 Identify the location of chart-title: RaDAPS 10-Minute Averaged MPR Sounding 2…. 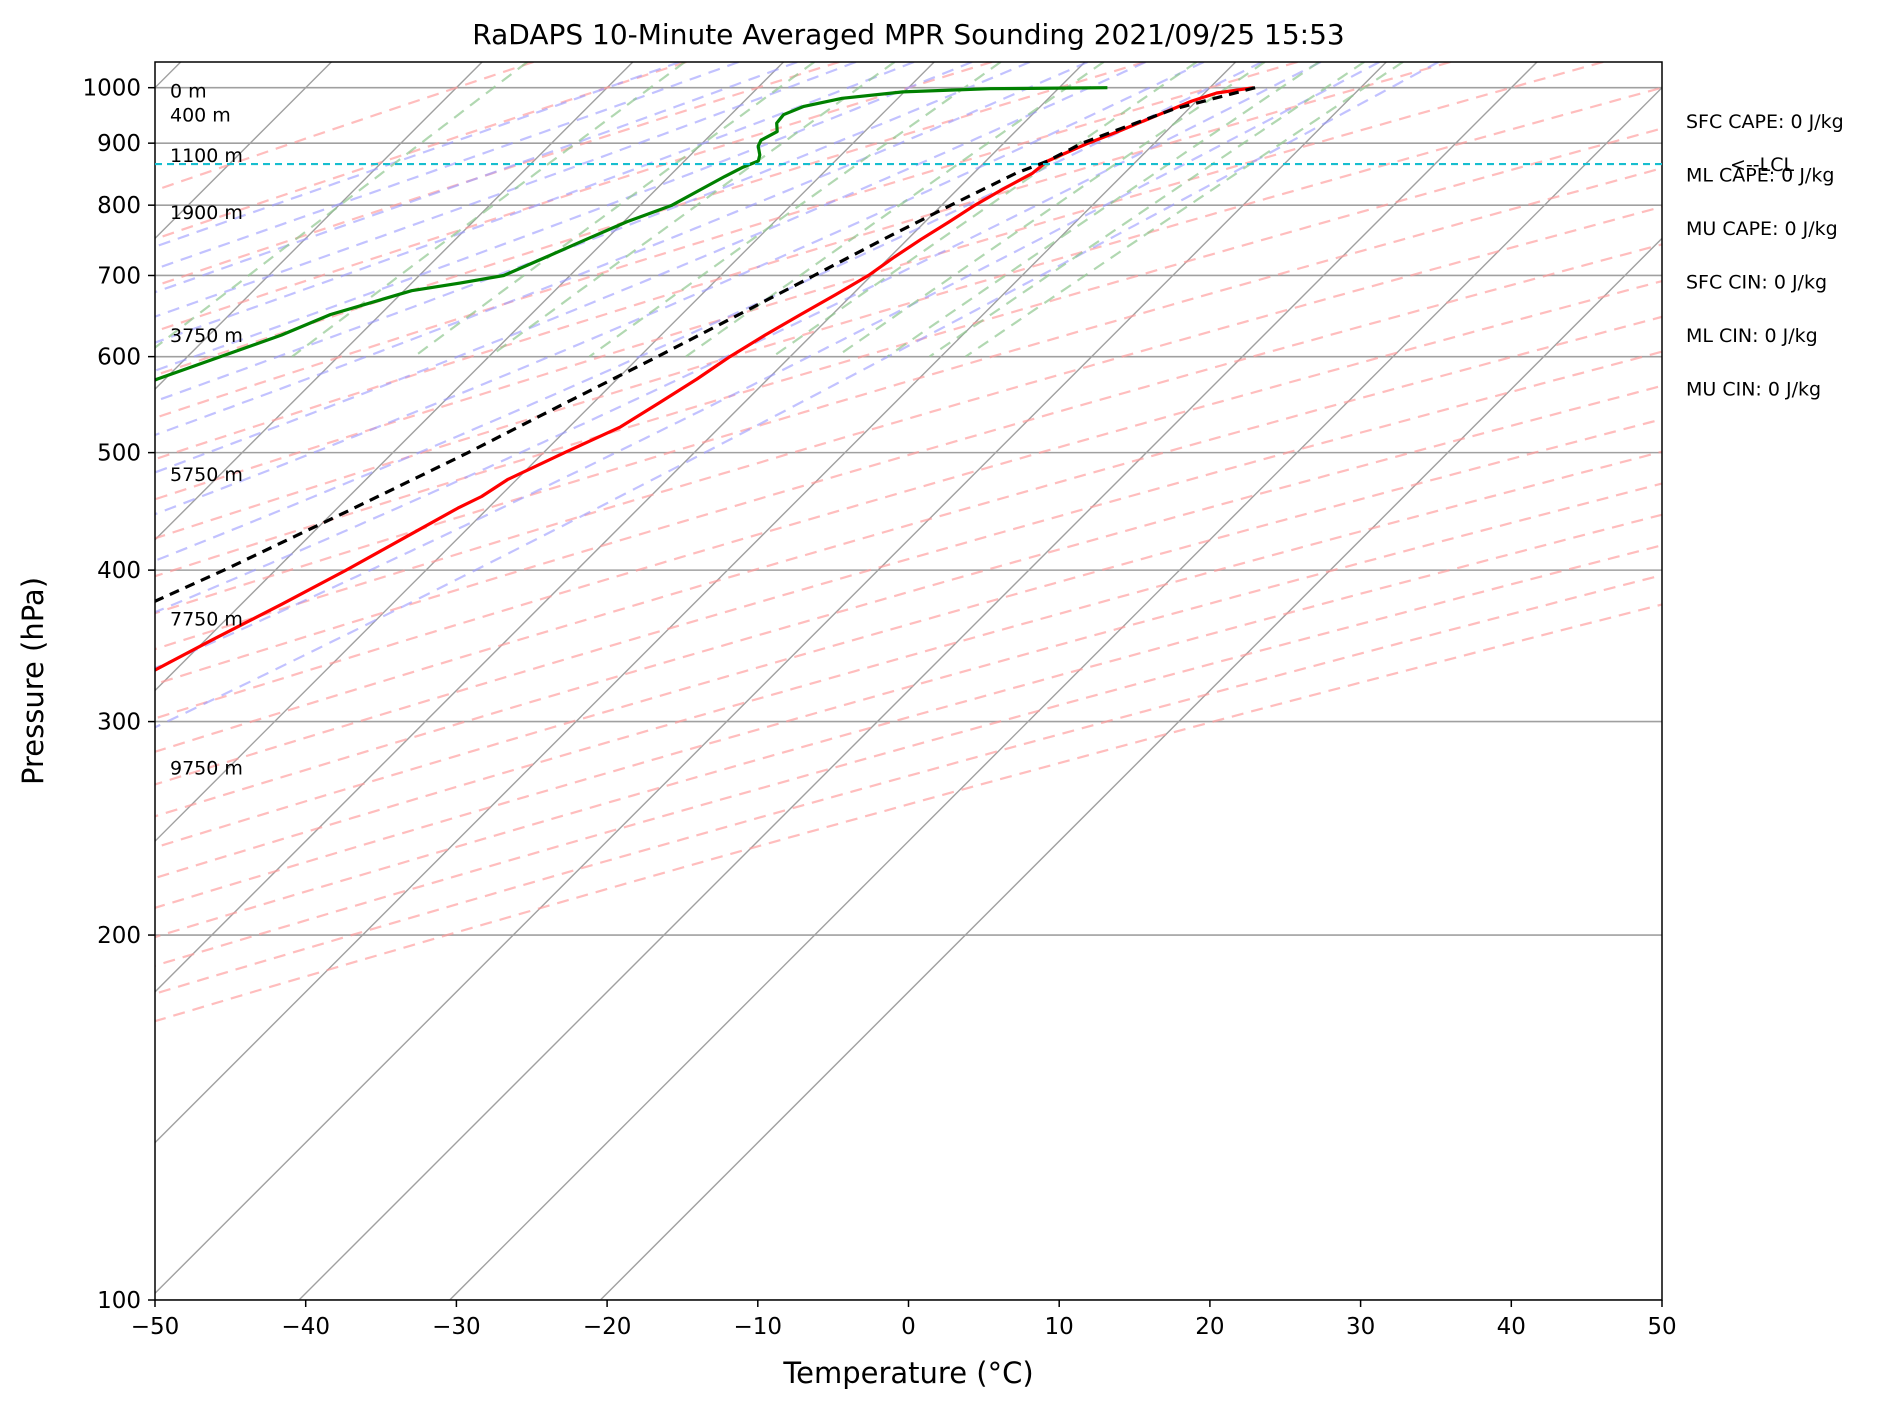
(908, 34).